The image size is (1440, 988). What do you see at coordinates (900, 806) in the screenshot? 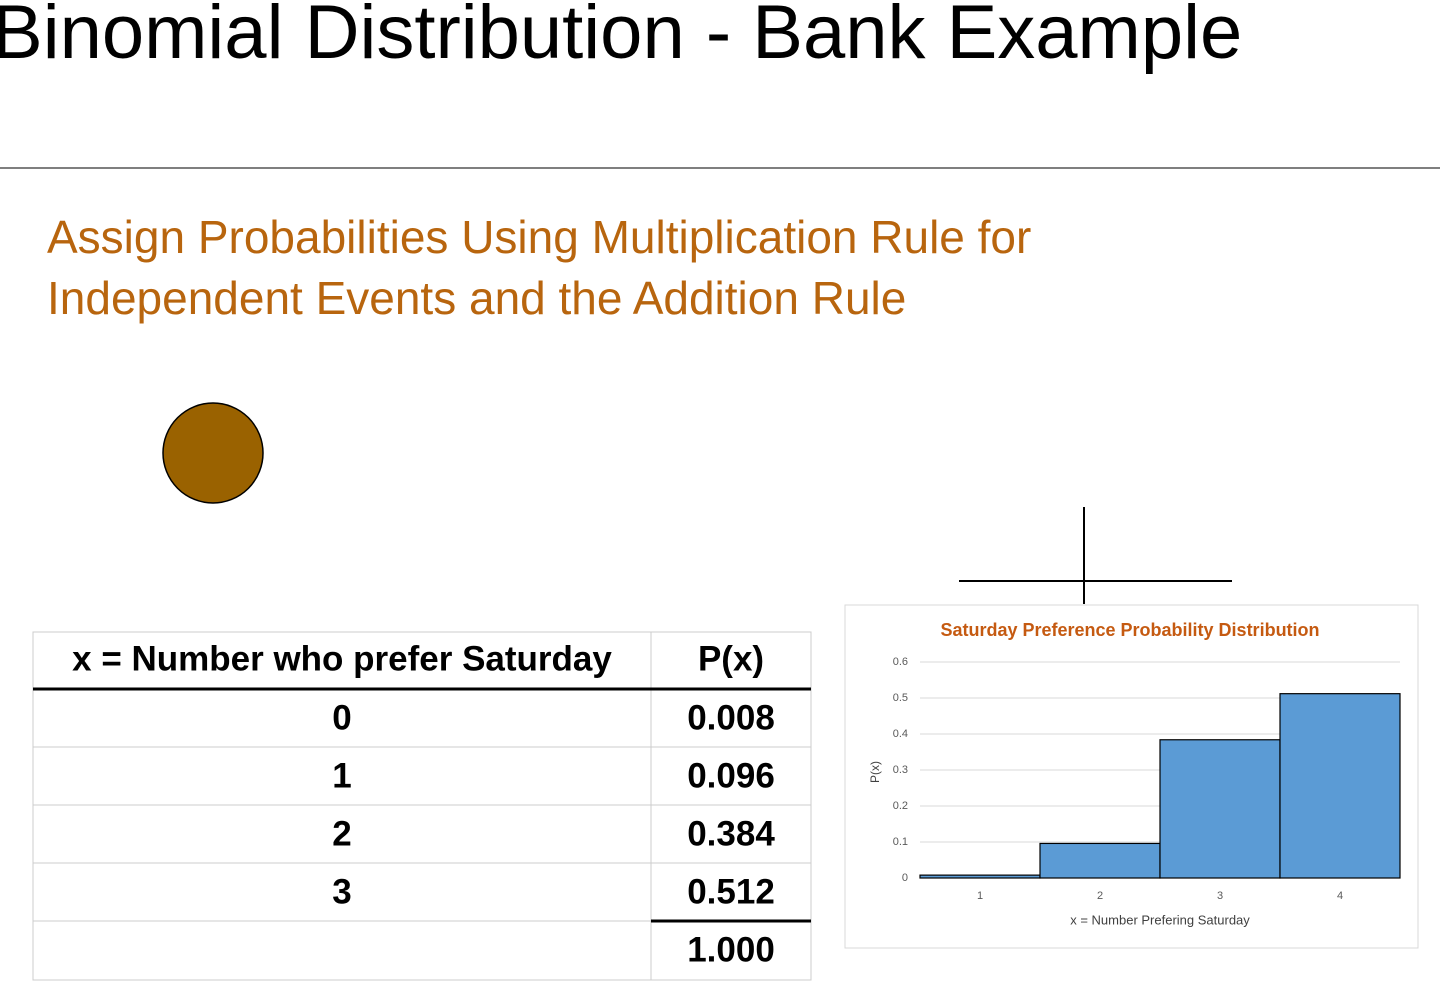
I see `y-tick-label: 0.2` at bounding box center [900, 806].